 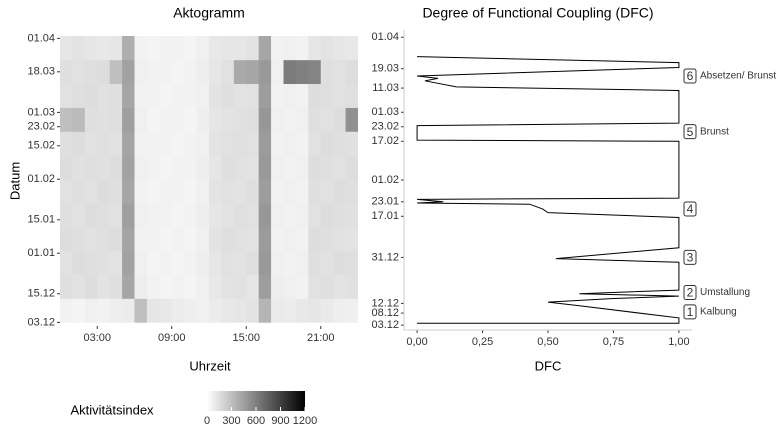 What do you see at coordinates (172, 338) in the screenshot?
I see `x-tick-label: 09:00` at bounding box center [172, 338].